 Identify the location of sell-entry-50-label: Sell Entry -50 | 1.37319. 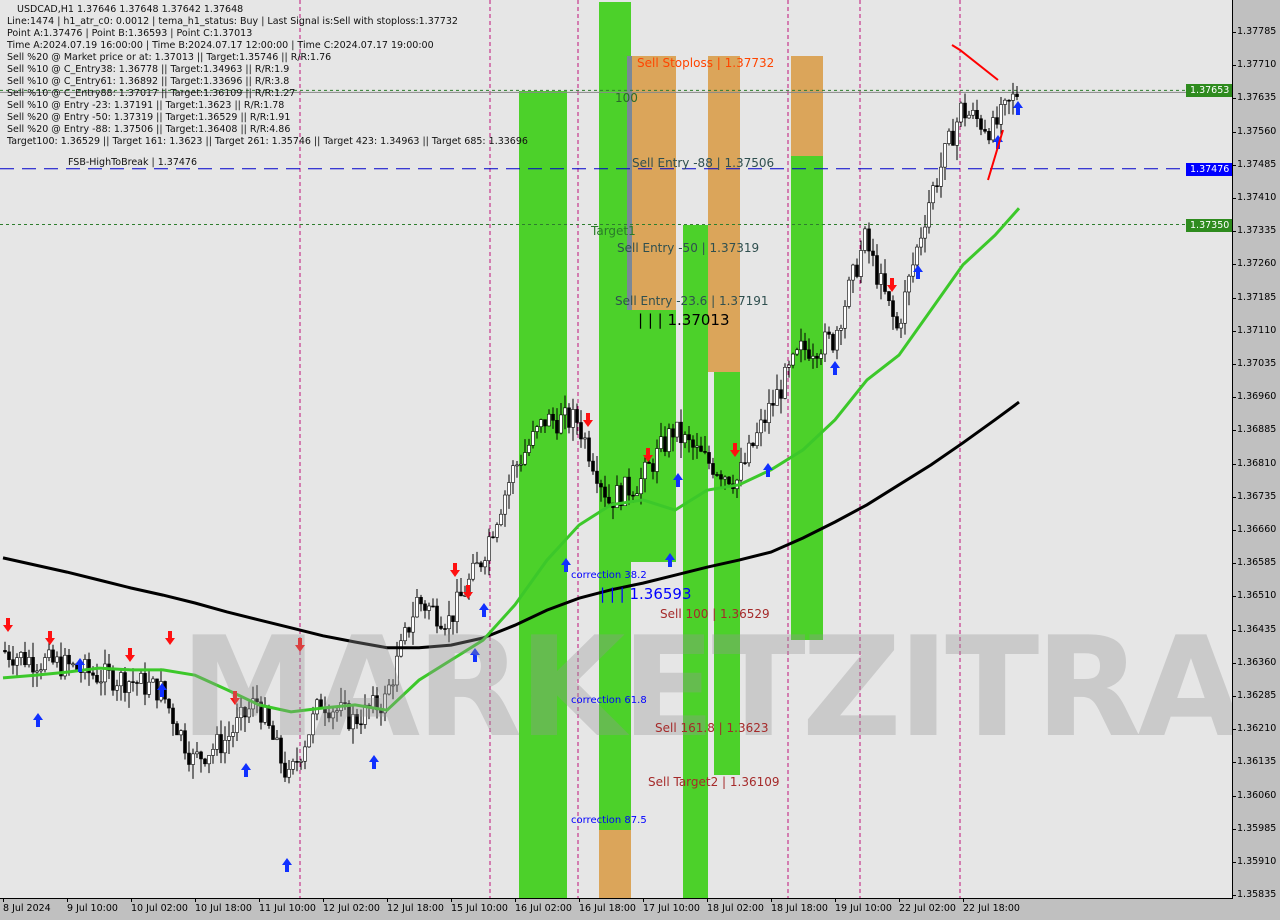
(688, 248).